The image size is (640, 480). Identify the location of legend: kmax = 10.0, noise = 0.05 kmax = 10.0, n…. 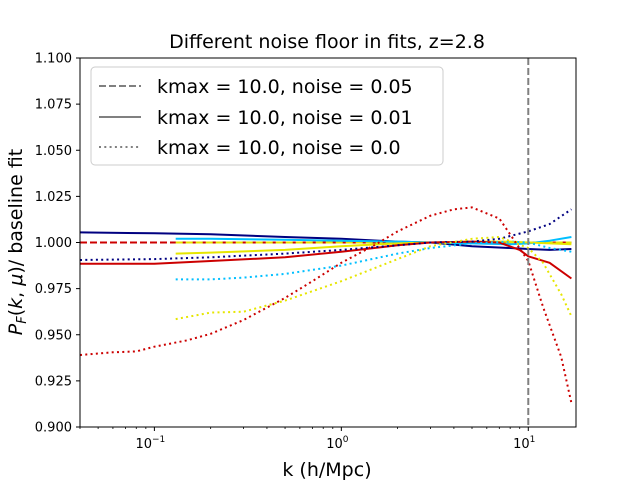
(267, 116).